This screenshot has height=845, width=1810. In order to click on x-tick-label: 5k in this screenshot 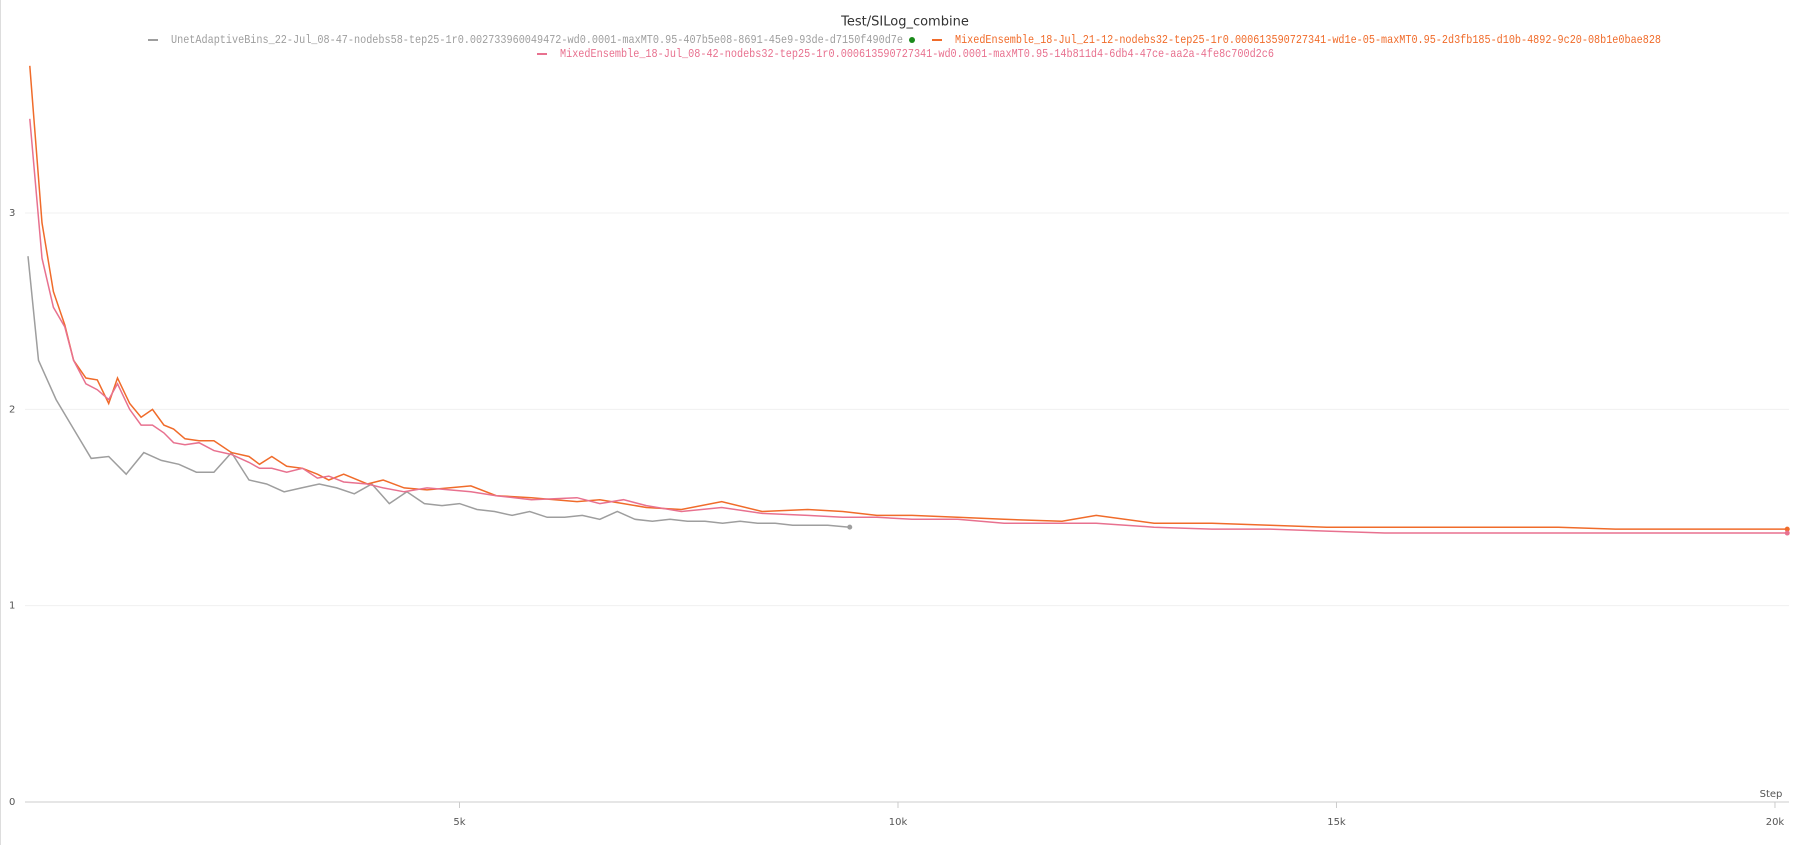, I will do `click(459, 822)`.